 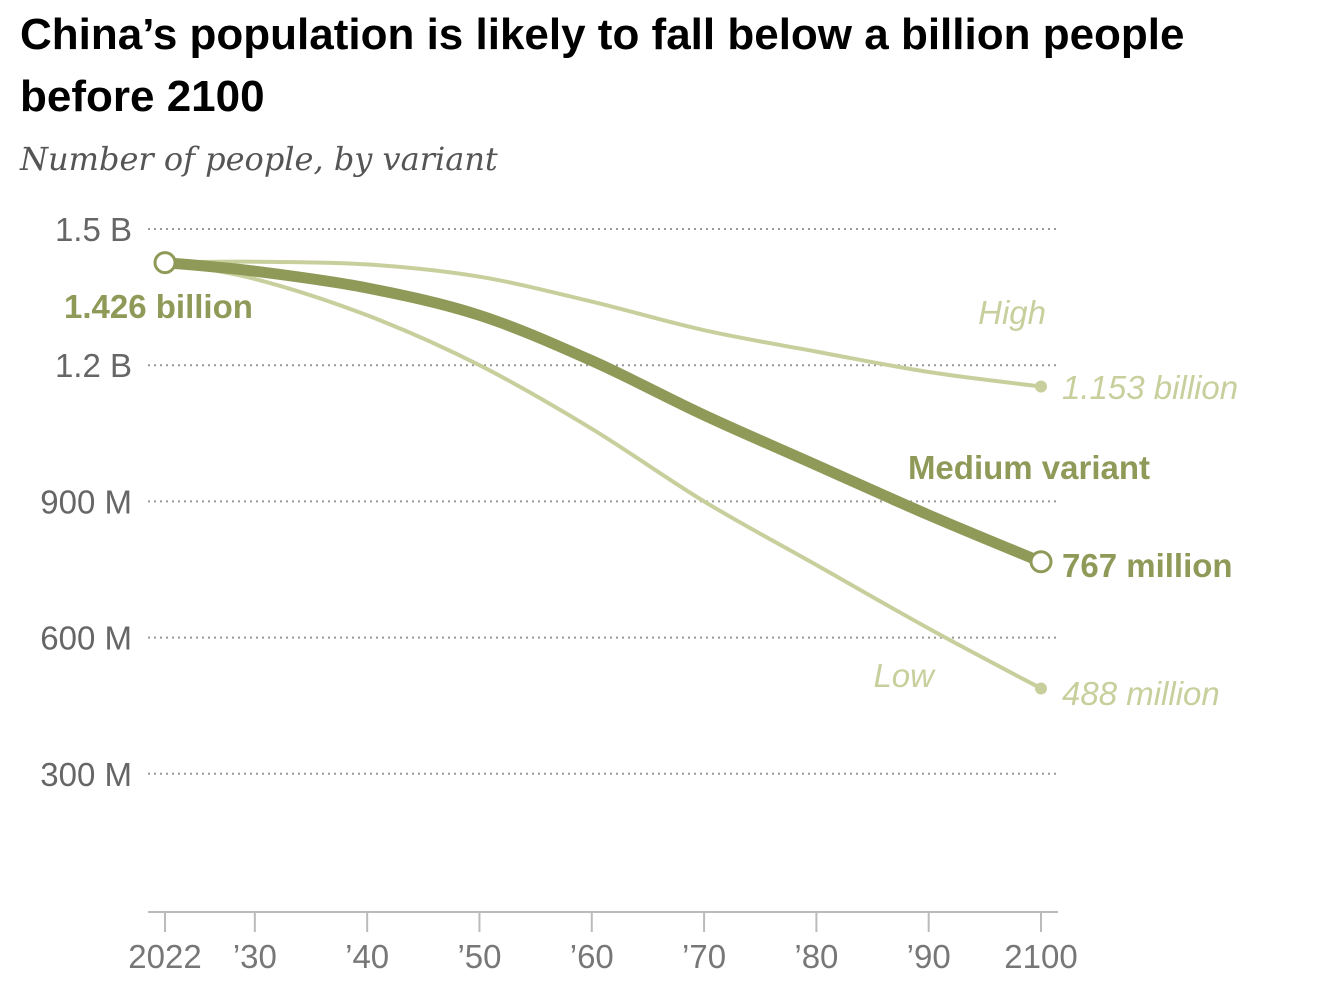 I want to click on x-tick-label: 2100, so click(x=1040, y=956).